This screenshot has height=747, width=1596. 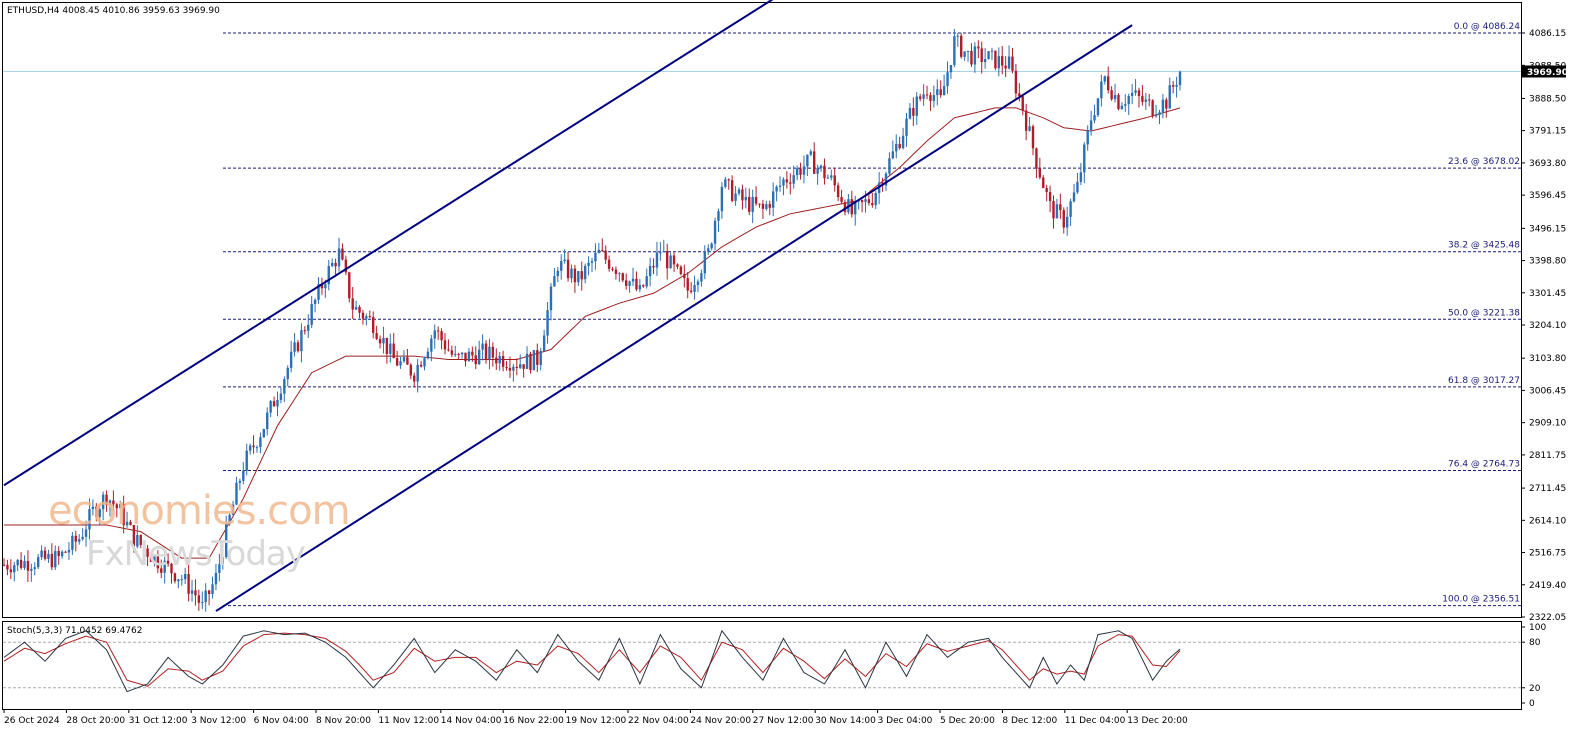 I want to click on stoch-tick-label: 0, so click(x=1532, y=704).